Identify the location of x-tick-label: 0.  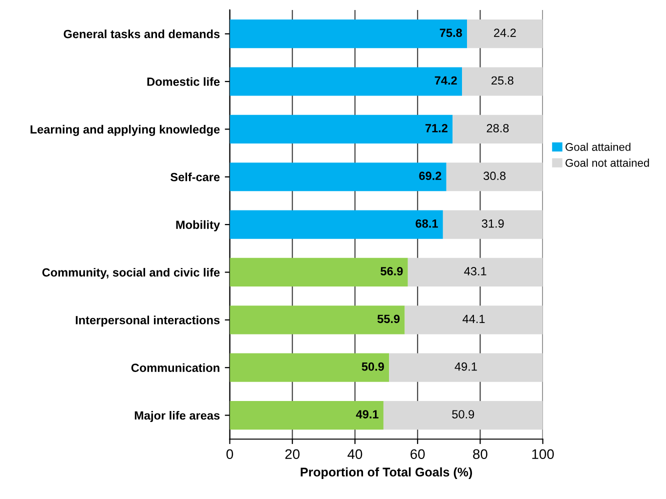
(230, 454).